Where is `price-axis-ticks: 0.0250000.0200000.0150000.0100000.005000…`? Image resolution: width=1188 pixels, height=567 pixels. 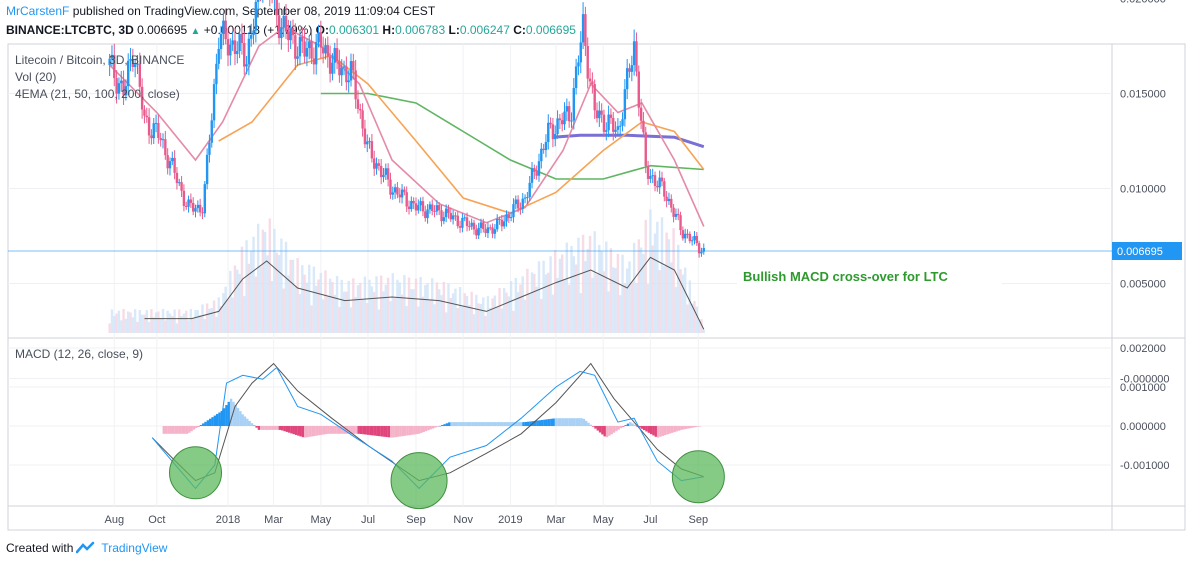
price-axis-ticks: 0.0250000.0200000.0150000.0100000.005000… is located at coordinates (1145, 193).